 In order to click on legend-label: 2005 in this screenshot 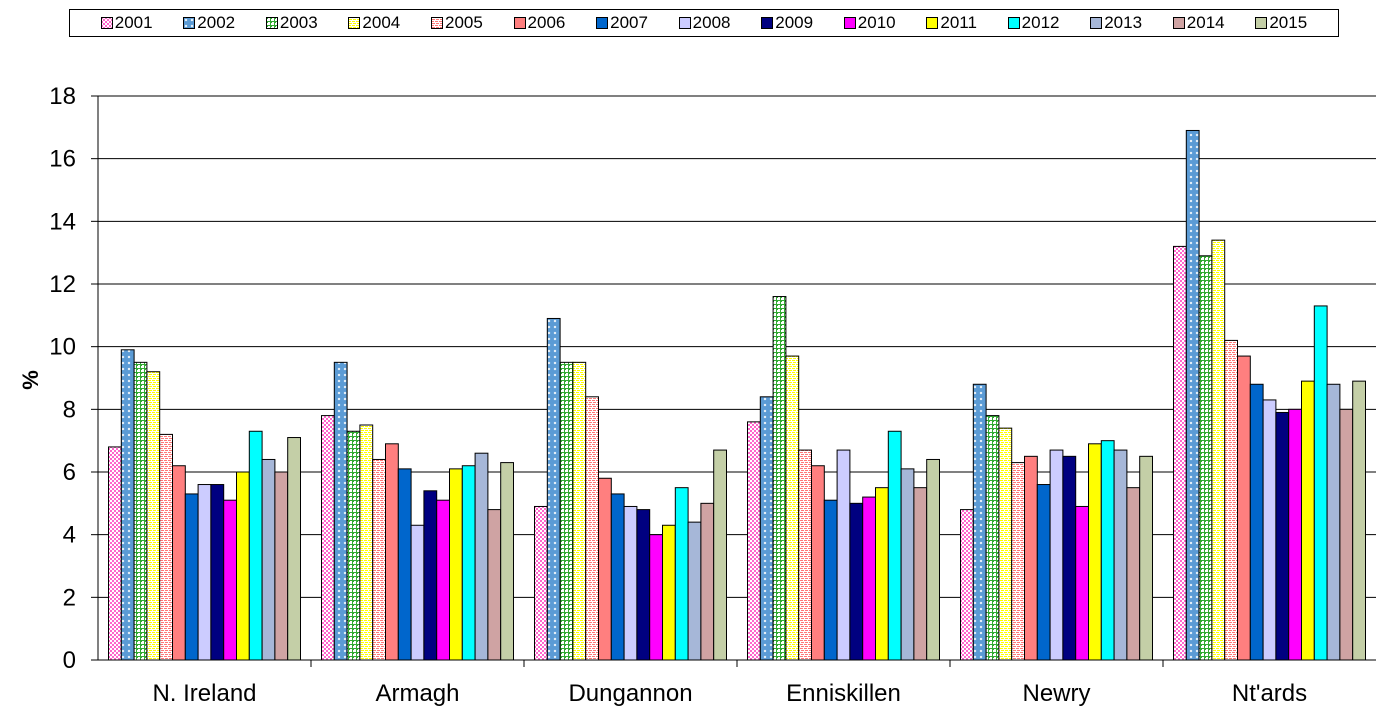, I will do `click(463, 22)`.